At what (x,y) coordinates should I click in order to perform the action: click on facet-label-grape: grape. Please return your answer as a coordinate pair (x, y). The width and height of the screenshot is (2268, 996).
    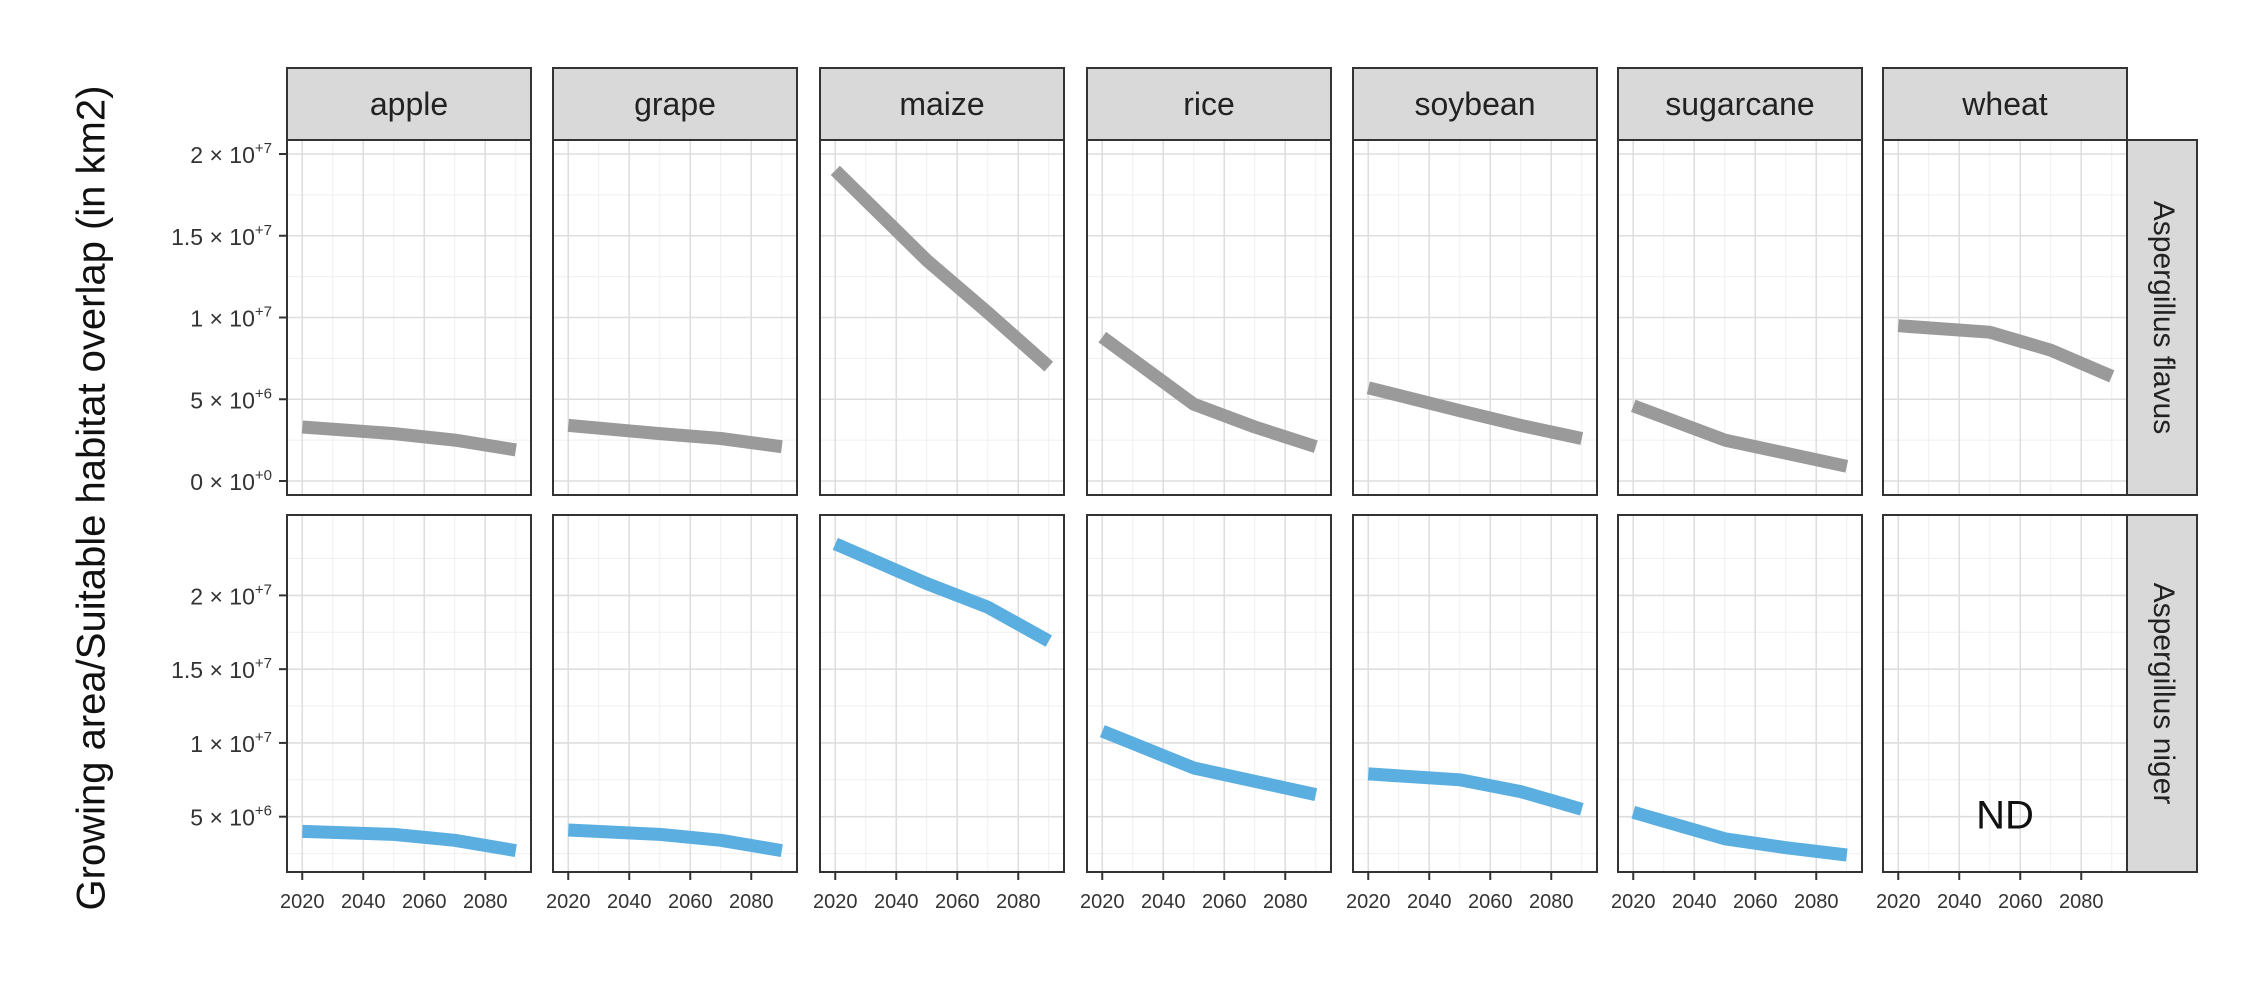
    Looking at the image, I should click on (675, 104).